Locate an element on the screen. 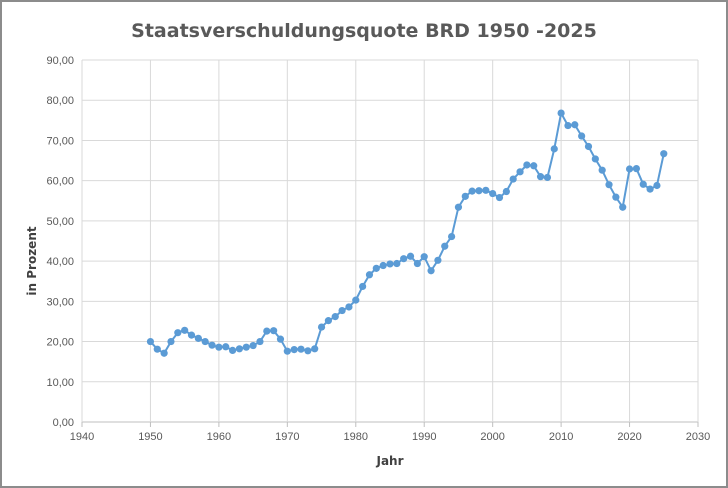 Image resolution: width=728 pixels, height=488 pixels. y-tick-label: 30,00 is located at coordinates (60, 302).